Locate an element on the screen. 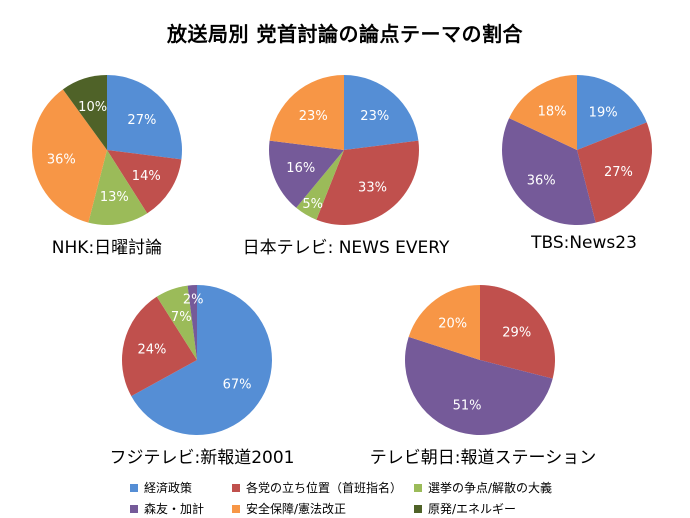 This screenshot has height=518, width=690. pie-title-ntv: 日本テレビ: NEWS EVERY is located at coordinates (346, 248).